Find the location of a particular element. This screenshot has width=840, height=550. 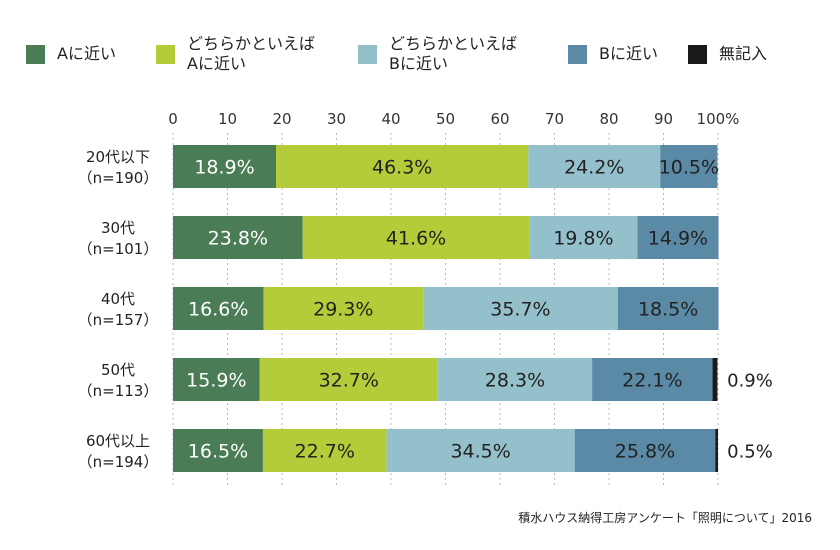

category-sample-size: （n=190） is located at coordinates (118, 178).